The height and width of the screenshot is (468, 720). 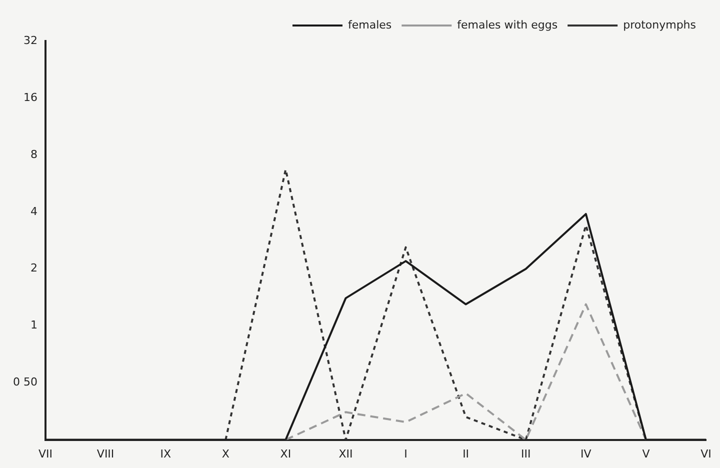 I want to click on legend-label: females, so click(x=370, y=25).